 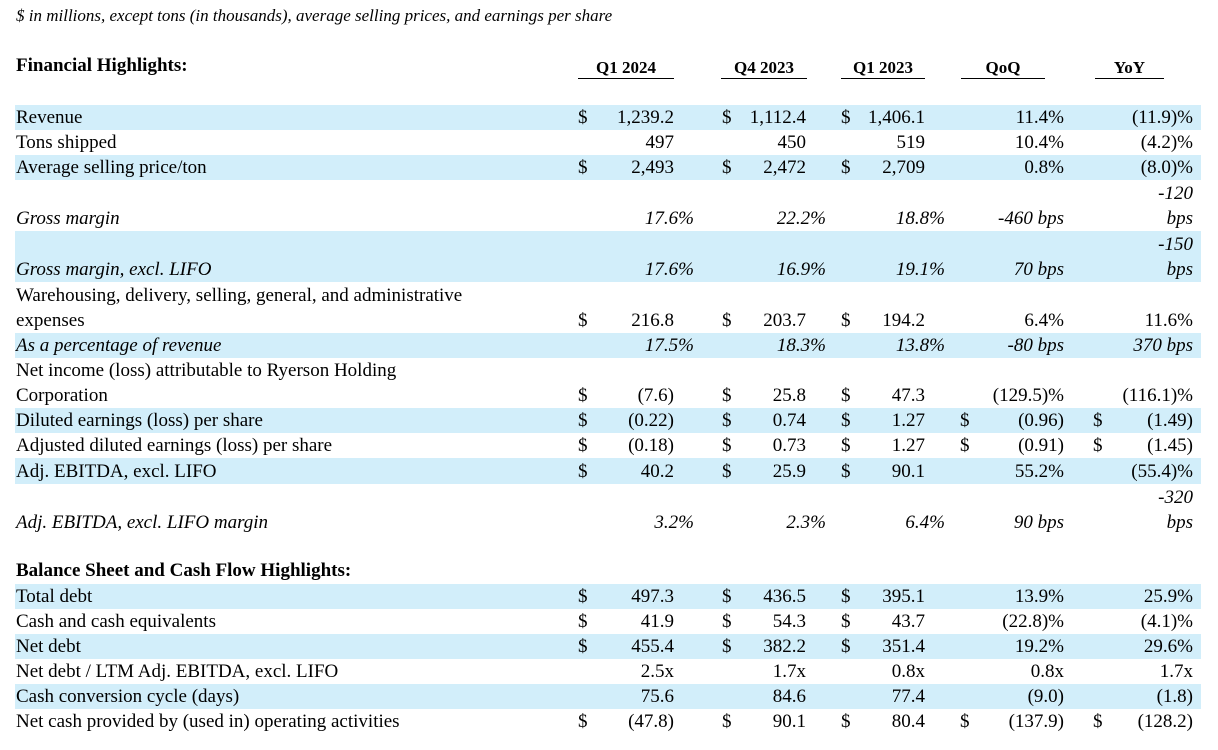 I want to click on value-q4-2023: 54.3, so click(x=789, y=621).